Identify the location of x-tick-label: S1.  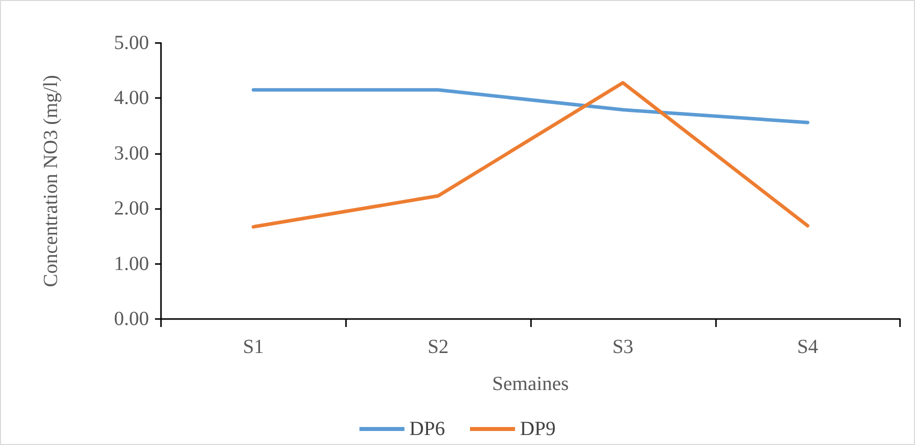
(253, 347).